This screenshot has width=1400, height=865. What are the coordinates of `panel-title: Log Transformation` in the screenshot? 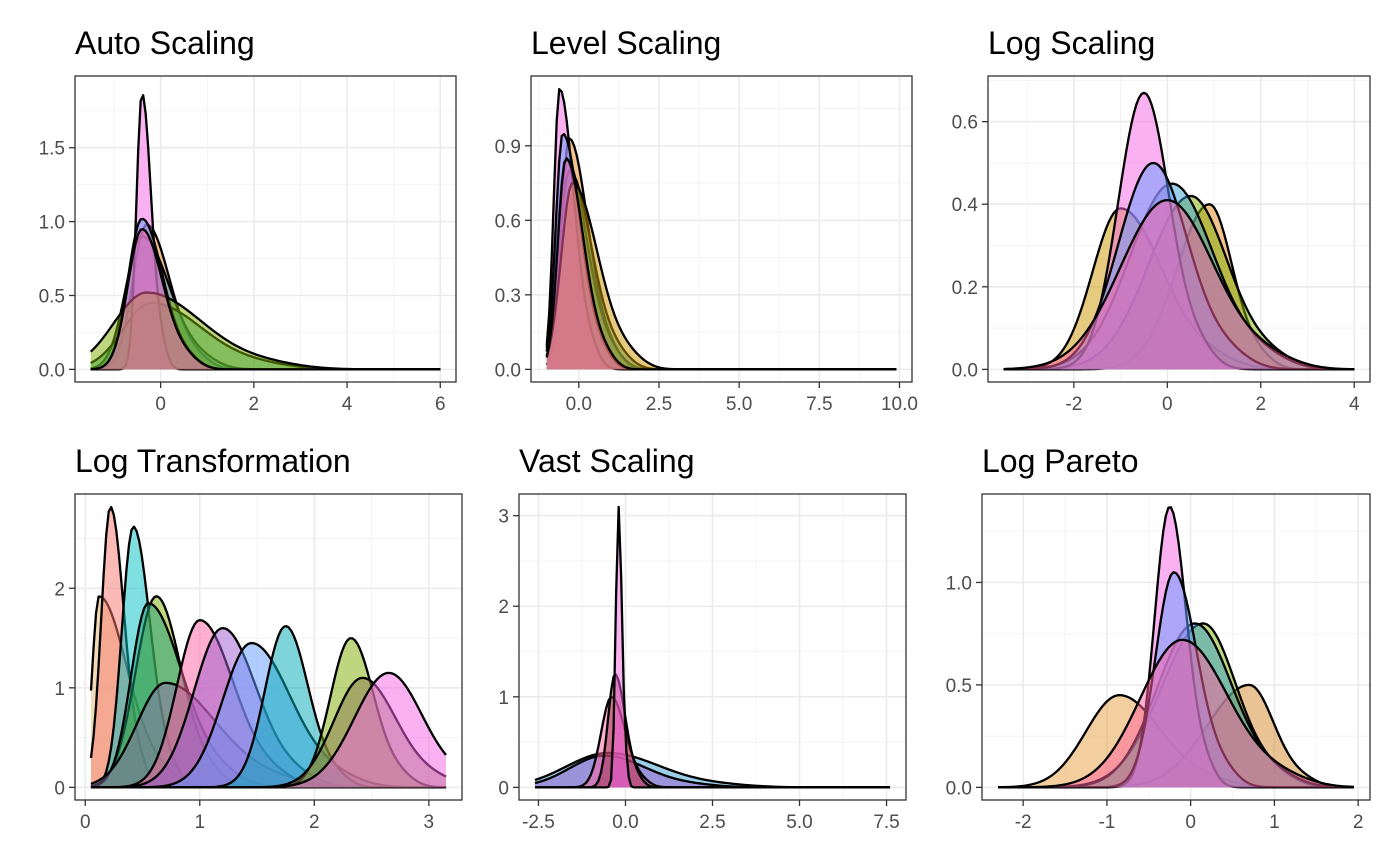 It's located at (213, 461).